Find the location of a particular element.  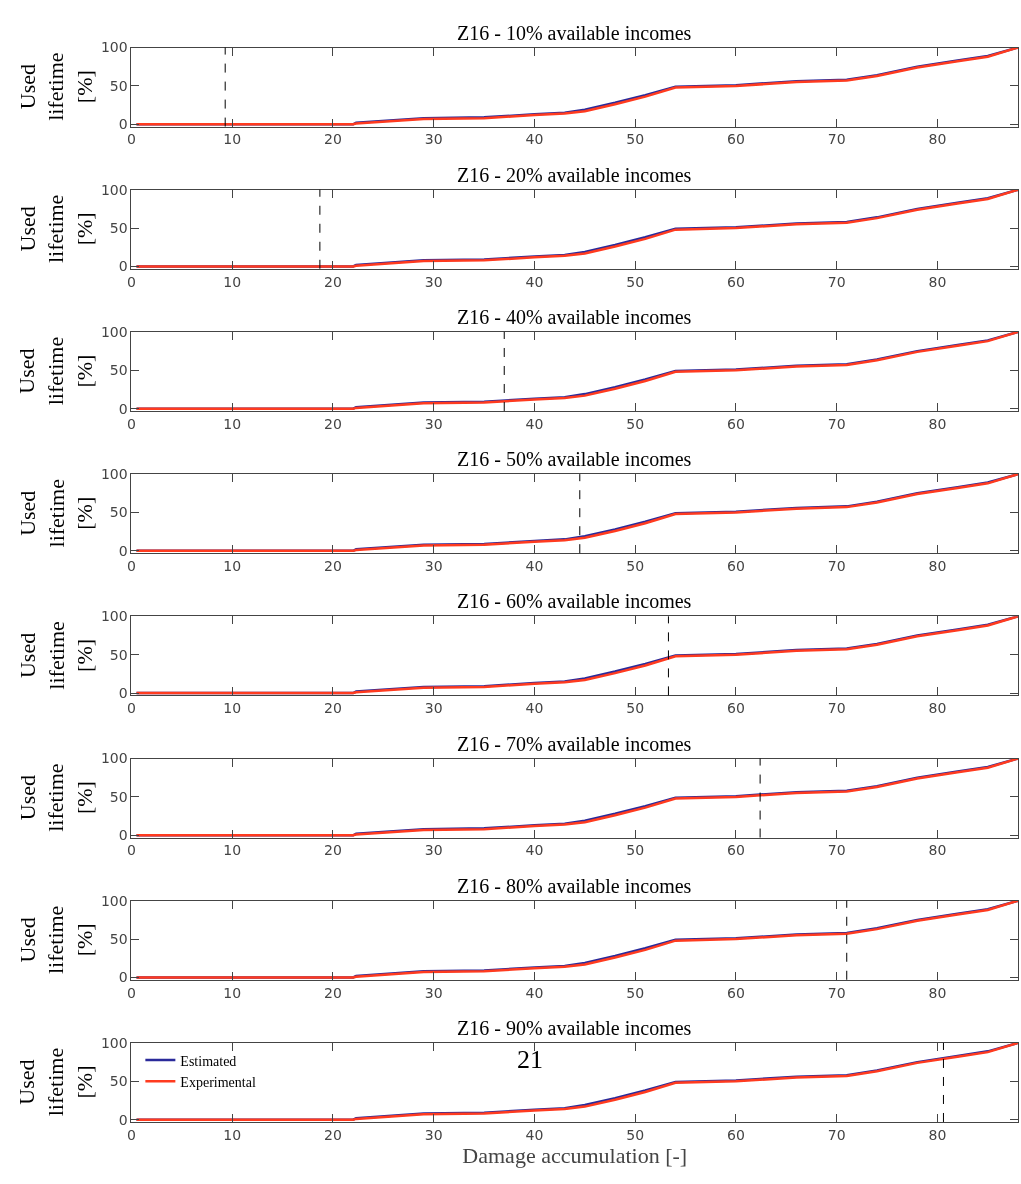

chart-title: Z16 - 60% available incomes is located at coordinates (574, 601).